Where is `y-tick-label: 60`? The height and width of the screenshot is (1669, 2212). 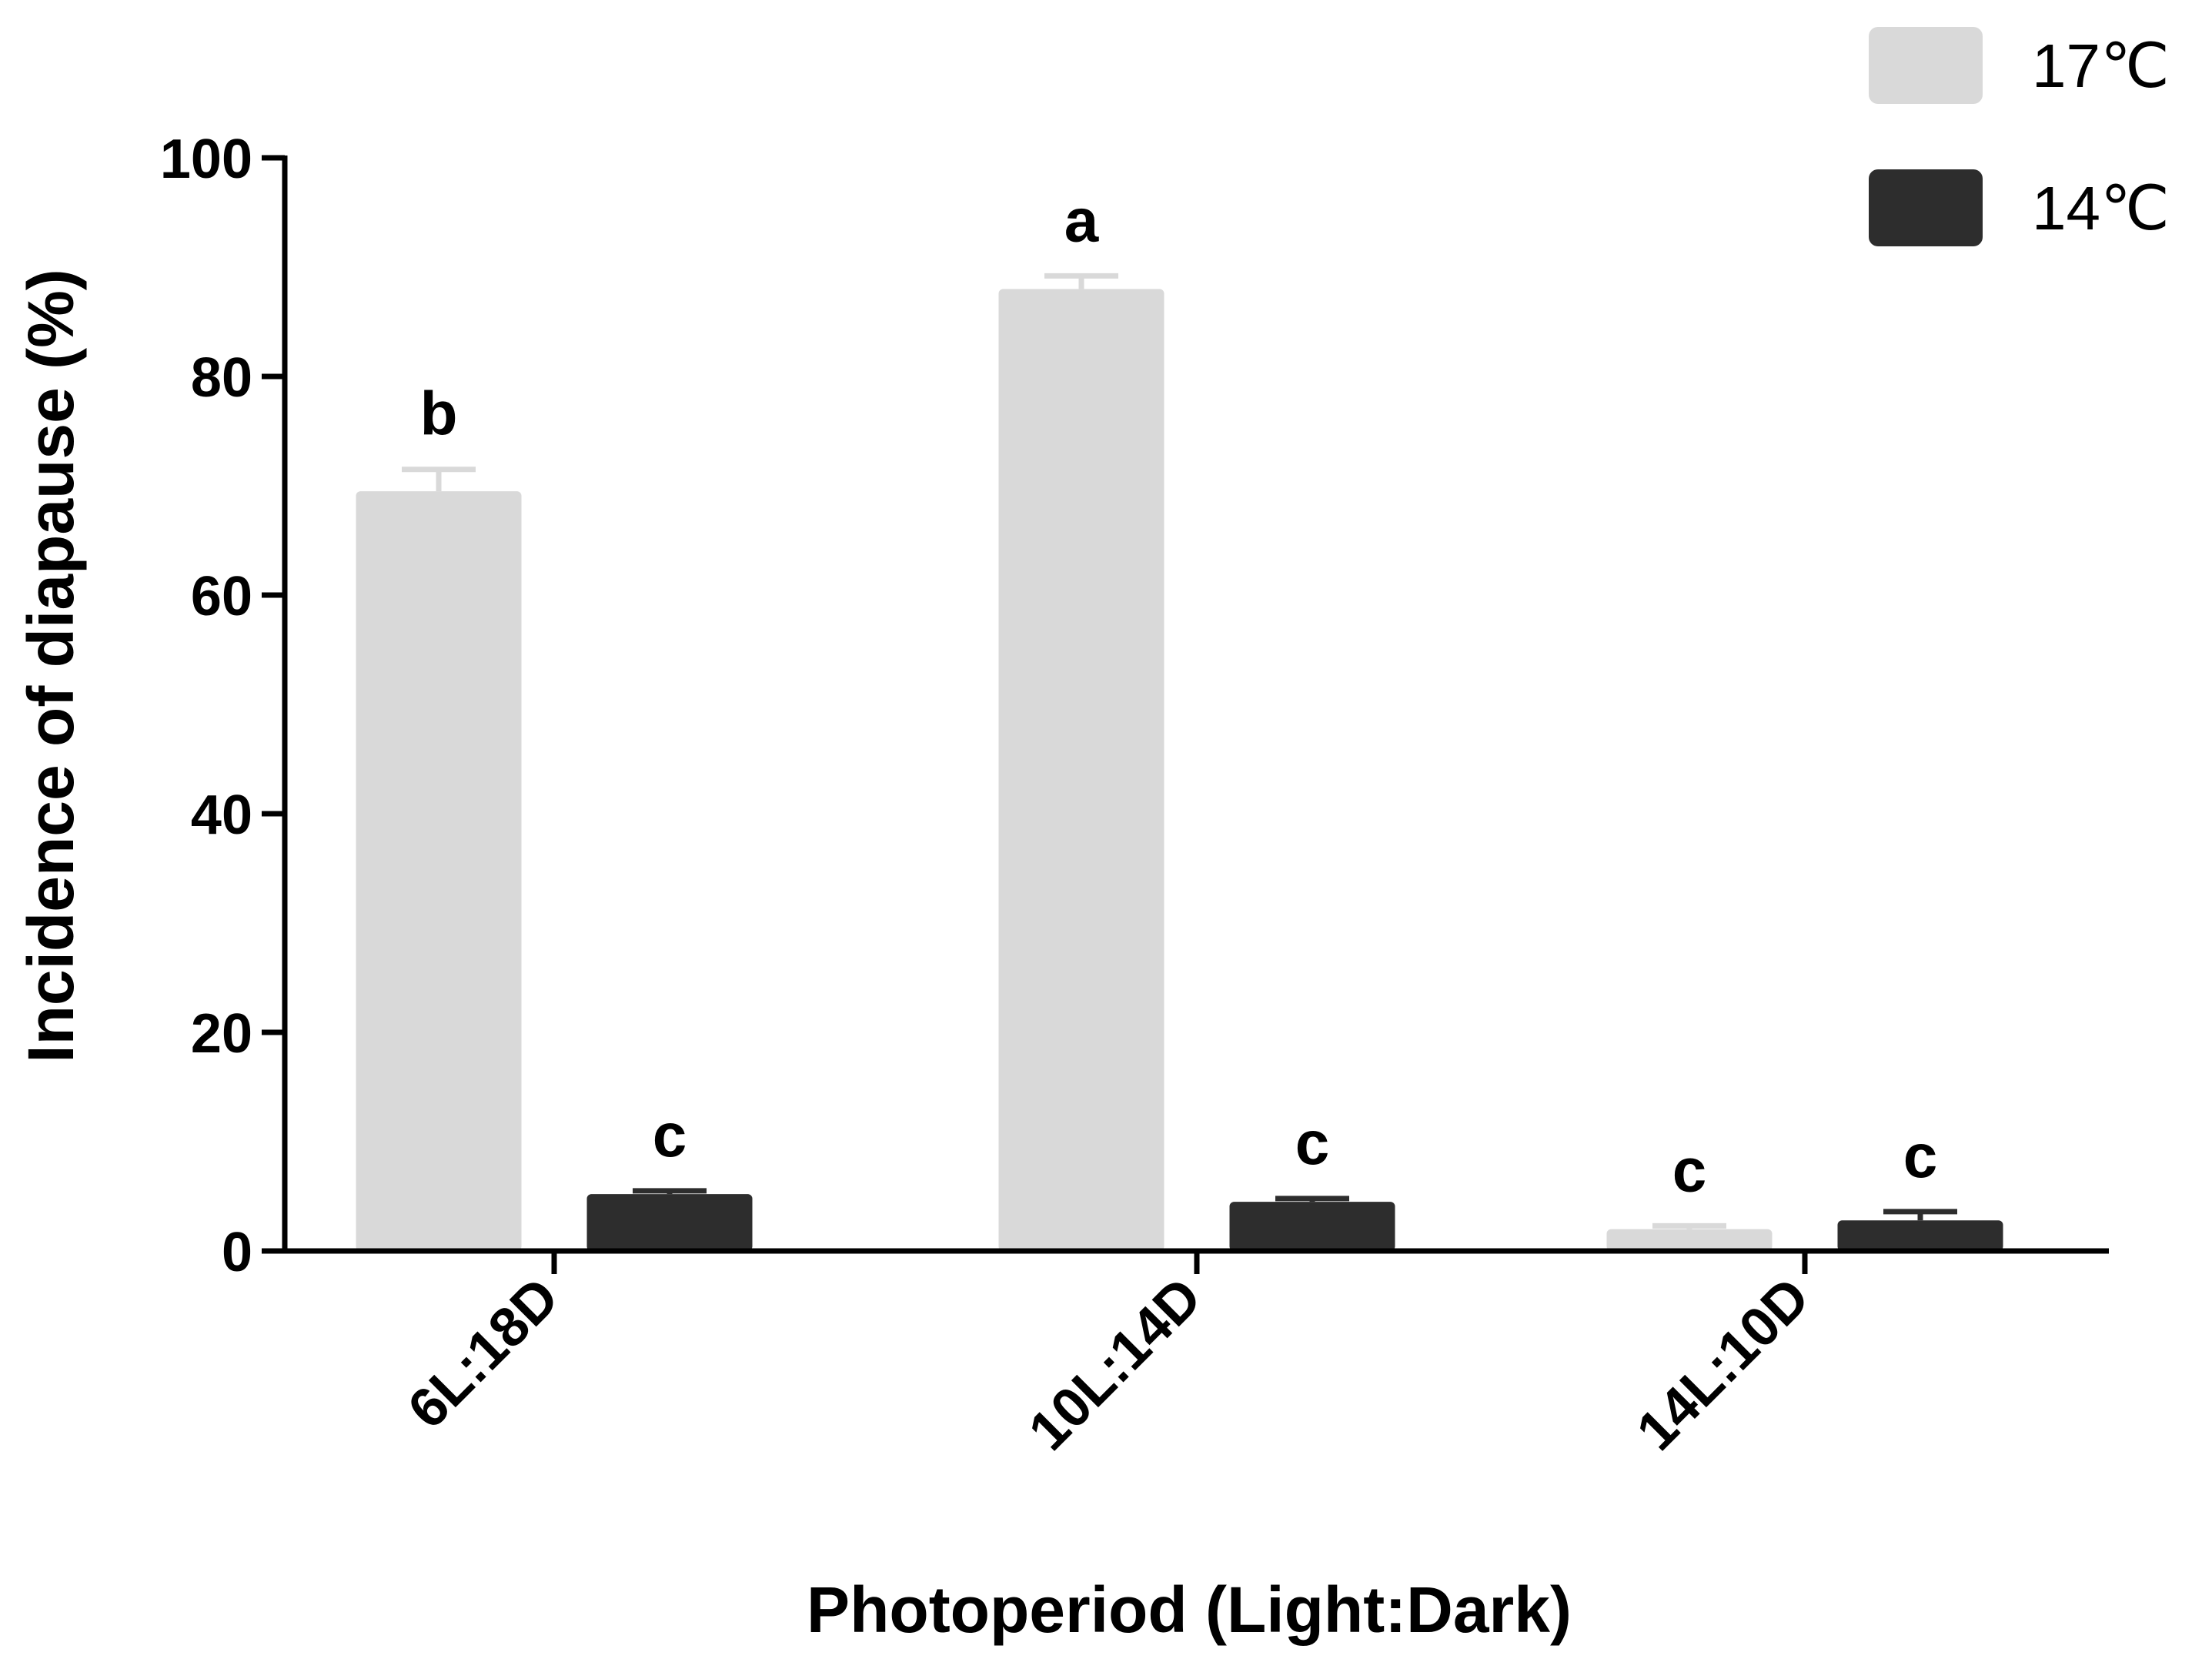
y-tick-label: 60 is located at coordinates (222, 596).